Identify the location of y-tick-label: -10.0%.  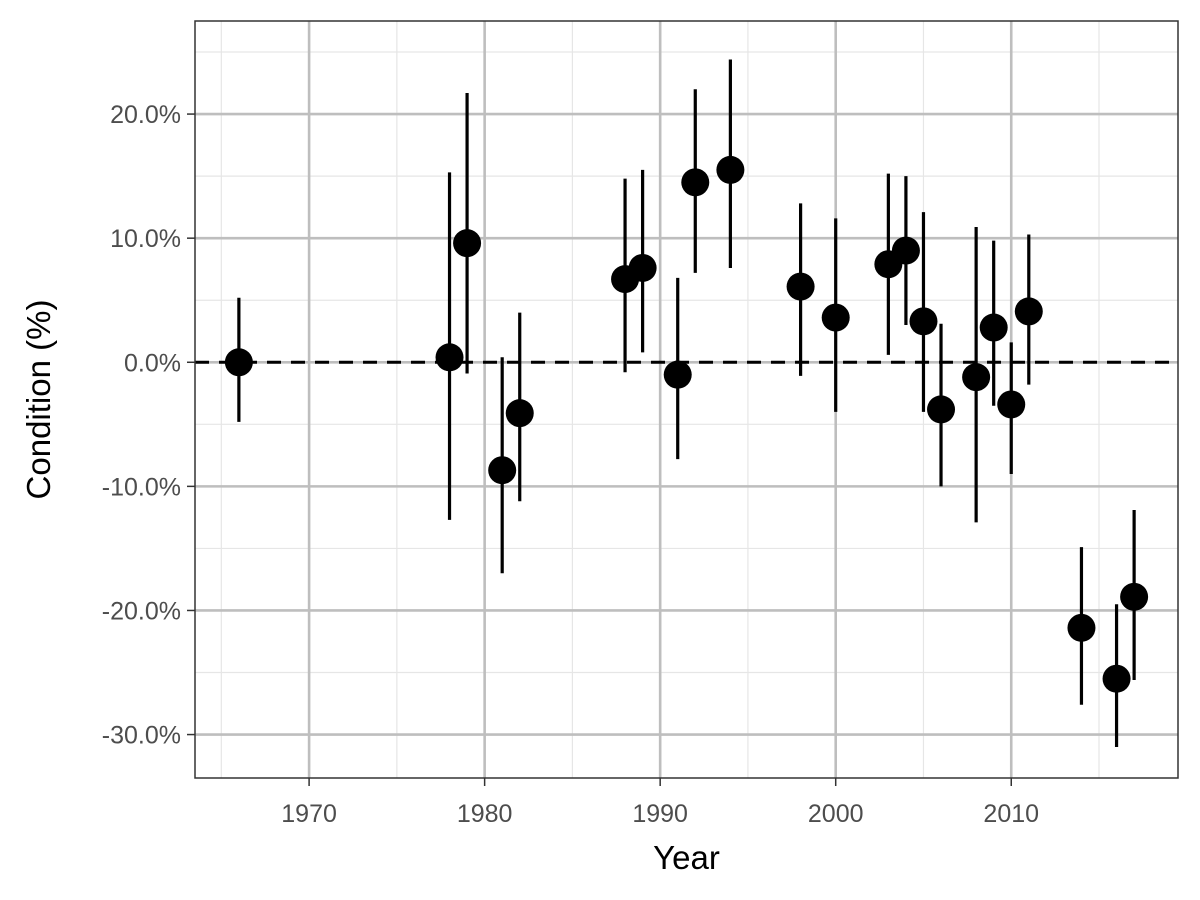
(141, 487).